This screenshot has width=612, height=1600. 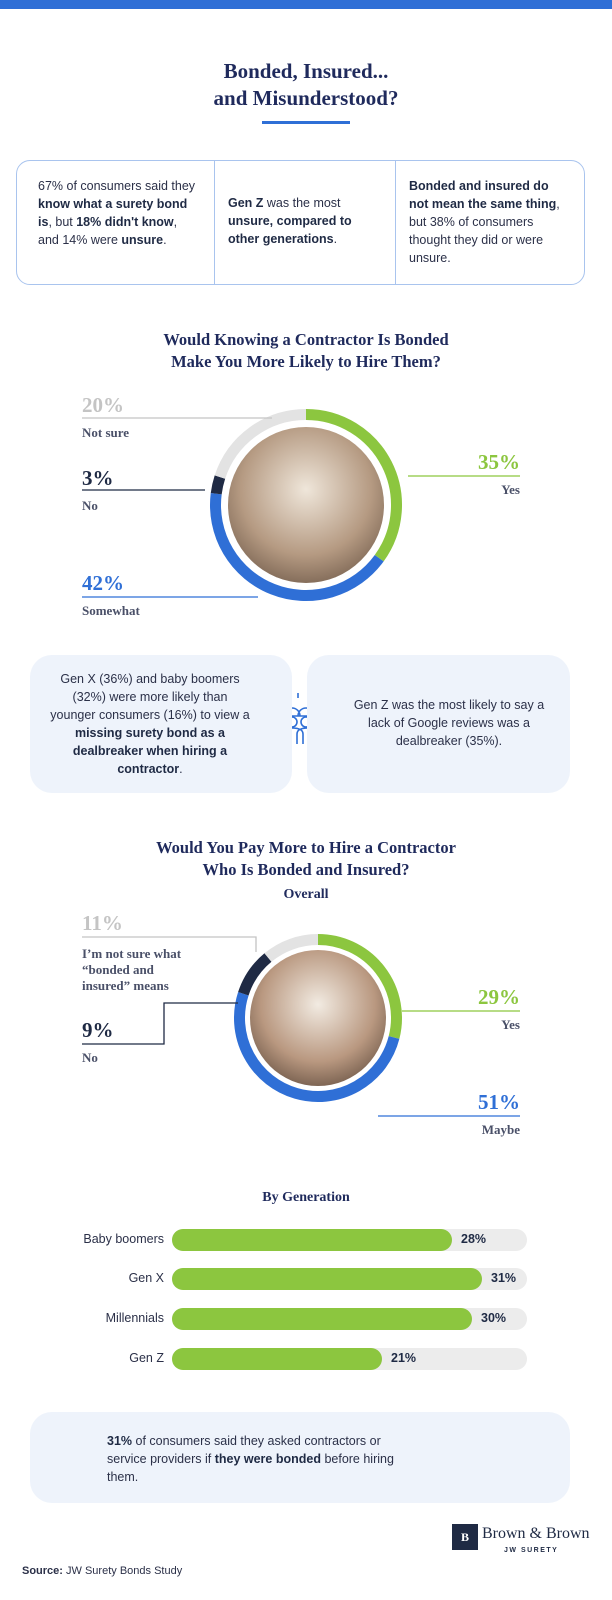 What do you see at coordinates (250, 1468) in the screenshot?
I see `text-run: before hiring them.` at bounding box center [250, 1468].